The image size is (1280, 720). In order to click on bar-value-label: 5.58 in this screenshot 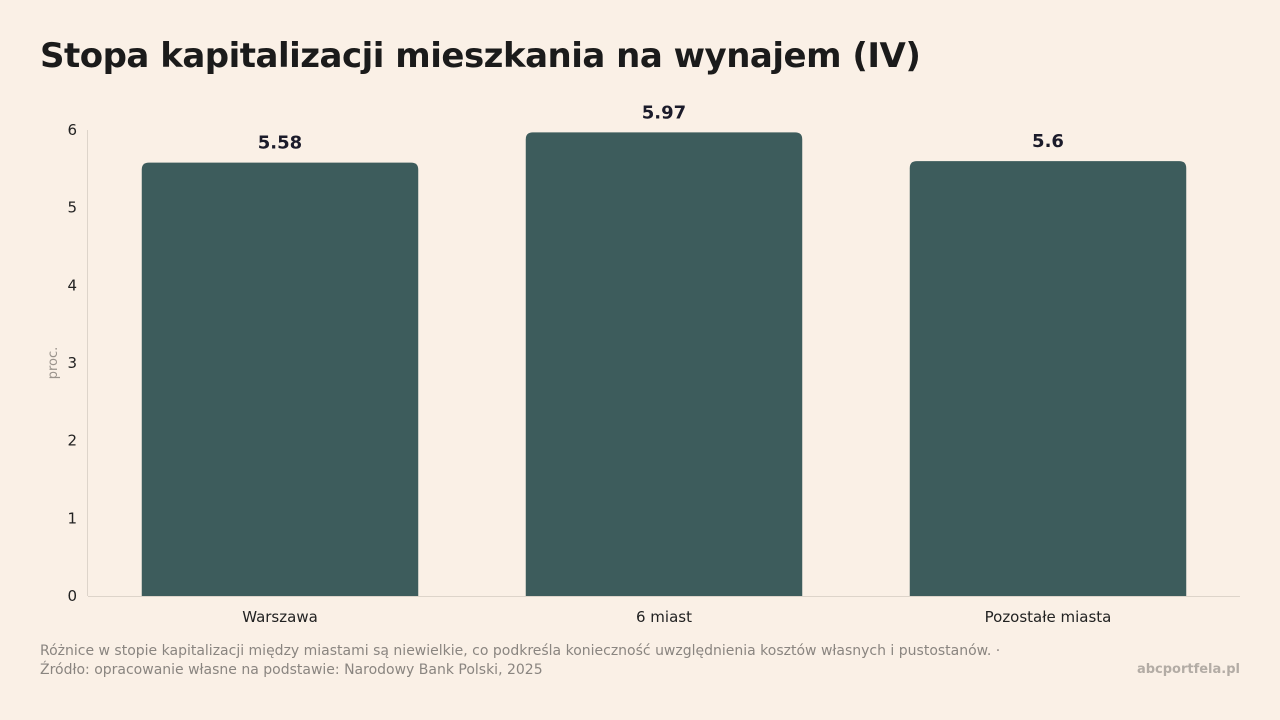, I will do `click(280, 143)`.